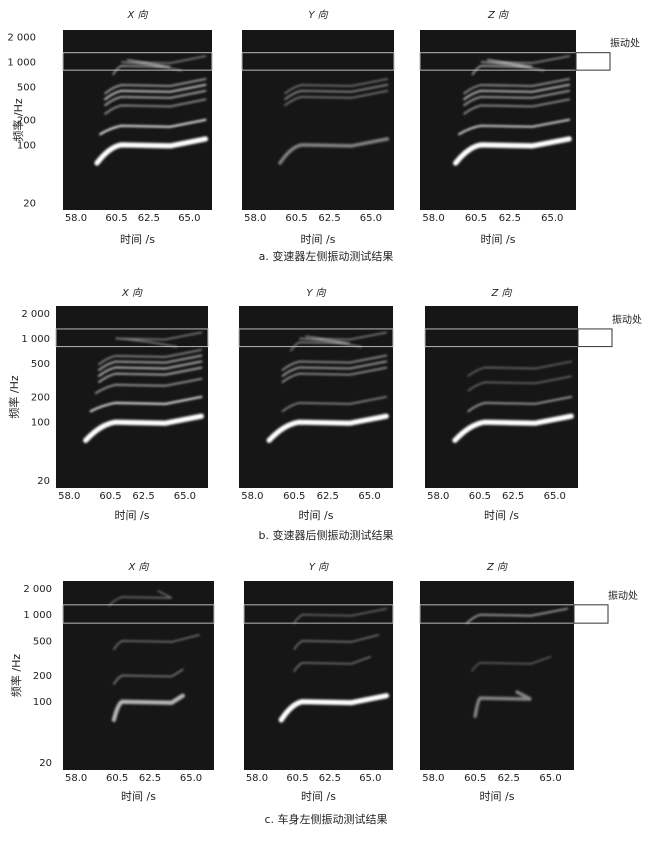 The width and height of the screenshot is (652, 842). I want to click on y-tick-label: 200, so click(40, 398).